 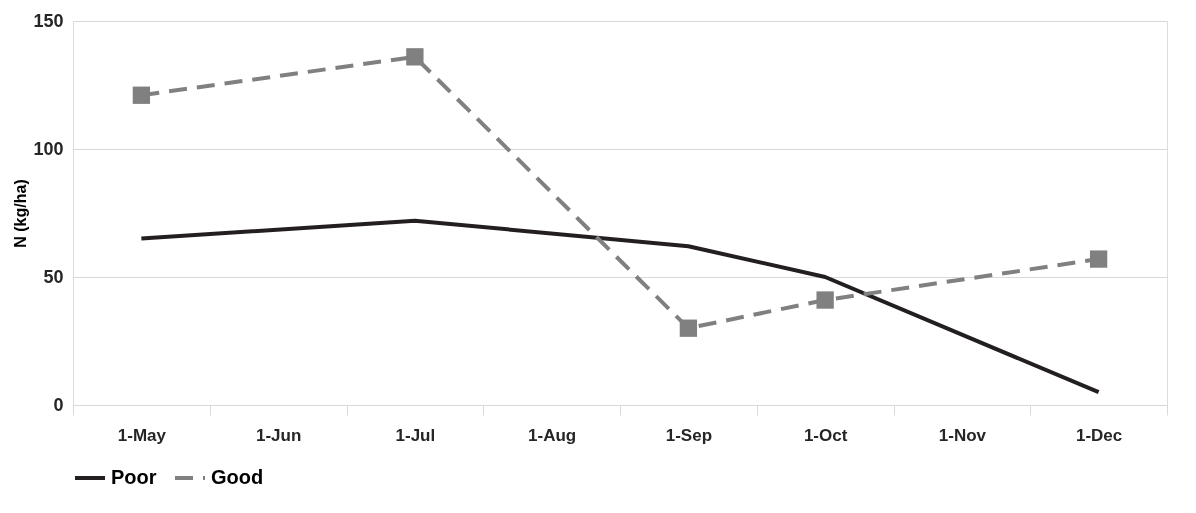 What do you see at coordinates (21, 213) in the screenshot?
I see `y-axis-title: N (kg/ha)` at bounding box center [21, 213].